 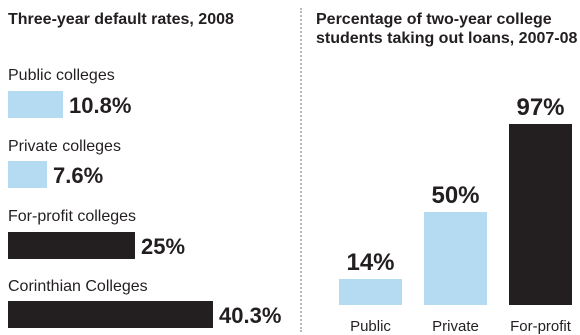 What do you see at coordinates (370, 292) in the screenshot?
I see `column-public` at bounding box center [370, 292].